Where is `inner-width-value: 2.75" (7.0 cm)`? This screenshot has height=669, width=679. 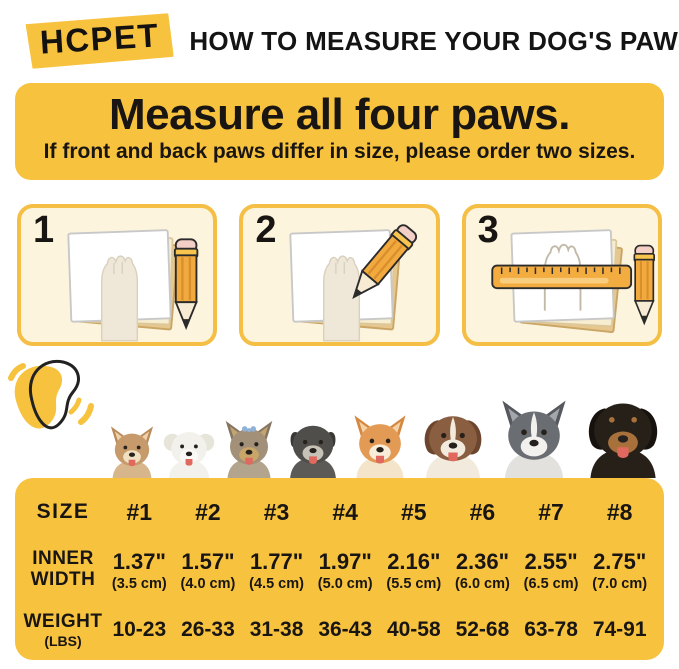
inner-width-value: 2.75" (7.0 cm) is located at coordinates (620, 570).